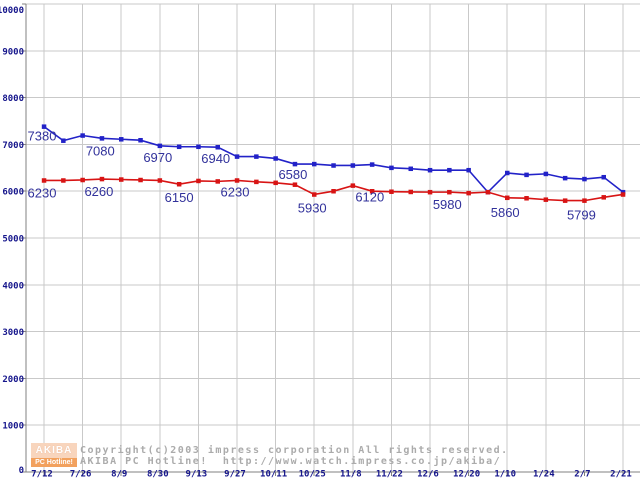  What do you see at coordinates (466, 475) in the screenshot?
I see `x-axis-label: 12/20` at bounding box center [466, 475].